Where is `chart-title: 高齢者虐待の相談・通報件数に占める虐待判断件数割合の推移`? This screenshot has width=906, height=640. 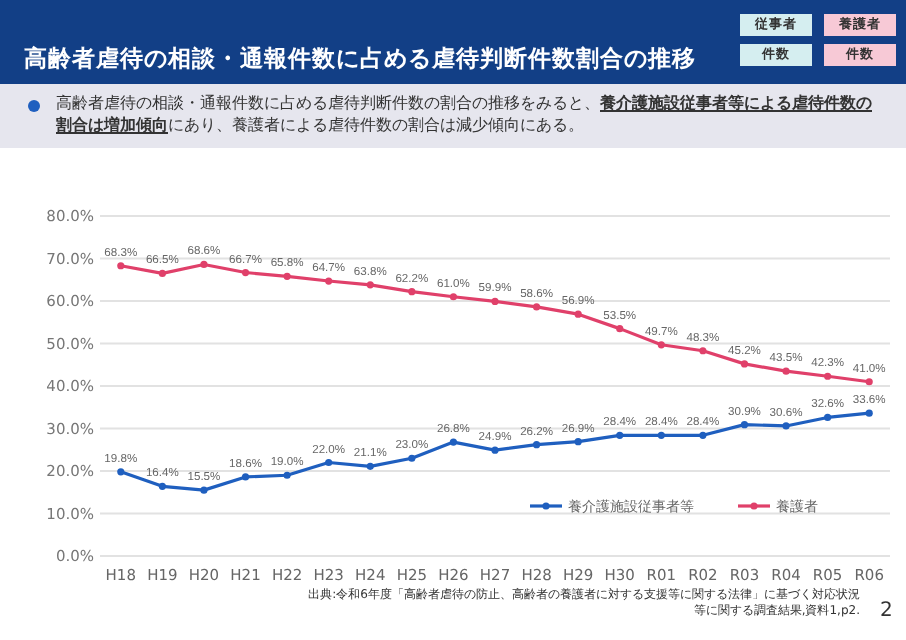 chart-title: 高齢者虐待の相談・通報件数に占める虐待判断件数割合の推移 is located at coordinates (360, 59).